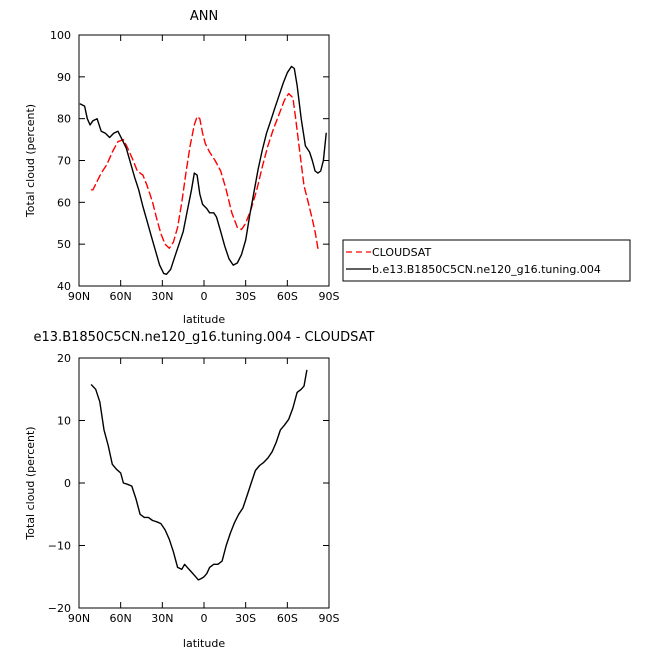 The height and width of the screenshot is (656, 656). Describe the element at coordinates (64, 244) in the screenshot. I see `y-tick-label: 50` at that location.